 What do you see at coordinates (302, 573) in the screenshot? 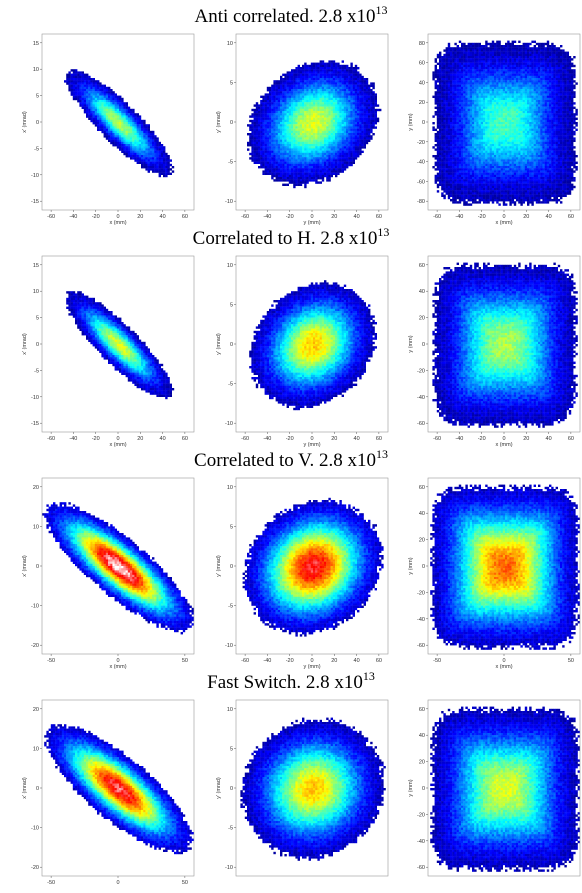
I see `phase-space-plot: -60 -40 -20 0 20 40 60 y (mm) 10 5 0 -5 -10 y' (mrad)` at bounding box center [302, 573].